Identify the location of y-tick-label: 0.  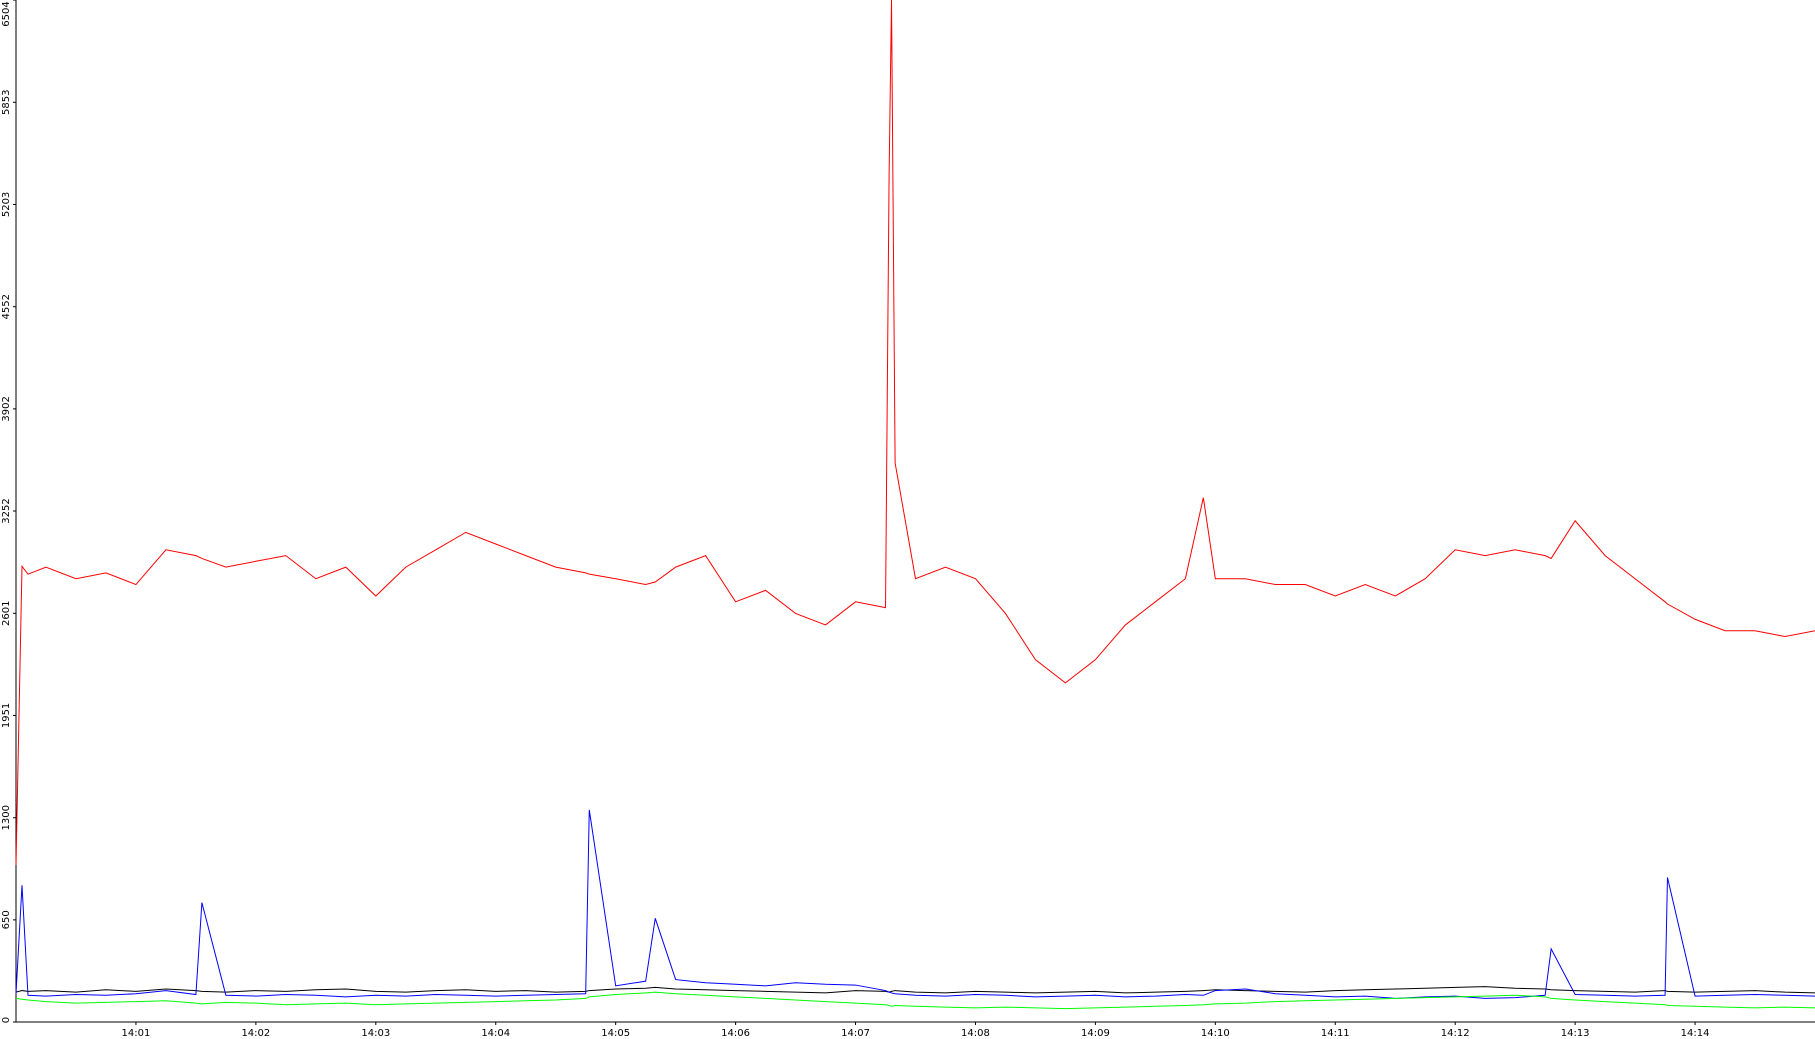
(6, 1020).